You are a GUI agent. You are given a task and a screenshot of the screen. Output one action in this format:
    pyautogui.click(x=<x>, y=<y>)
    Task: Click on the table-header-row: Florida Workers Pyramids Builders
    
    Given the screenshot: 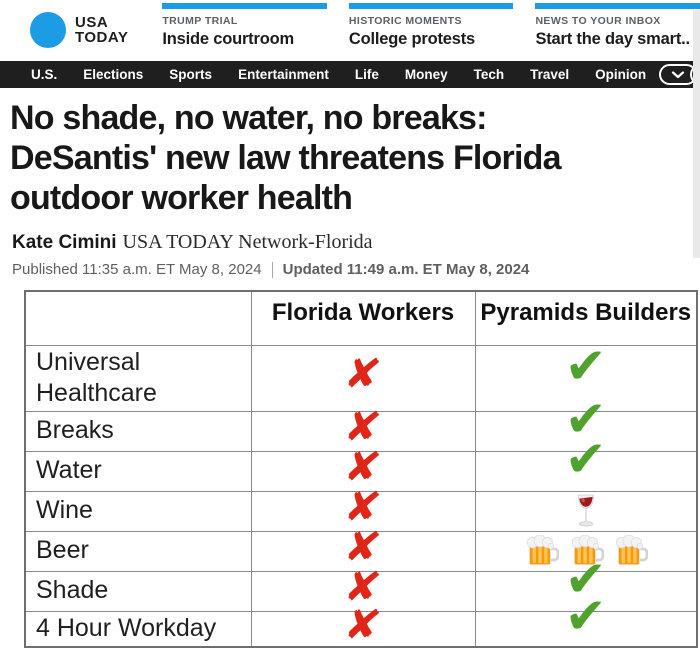 What is the action you would take?
    pyautogui.click(x=361, y=318)
    